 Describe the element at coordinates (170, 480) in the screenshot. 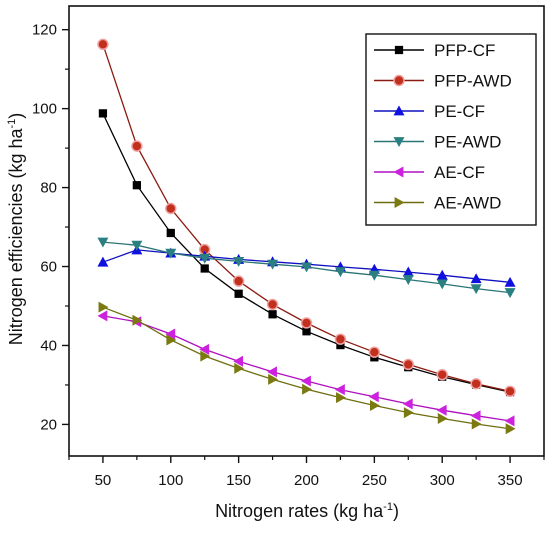

I see `x-tick-label: 100` at that location.